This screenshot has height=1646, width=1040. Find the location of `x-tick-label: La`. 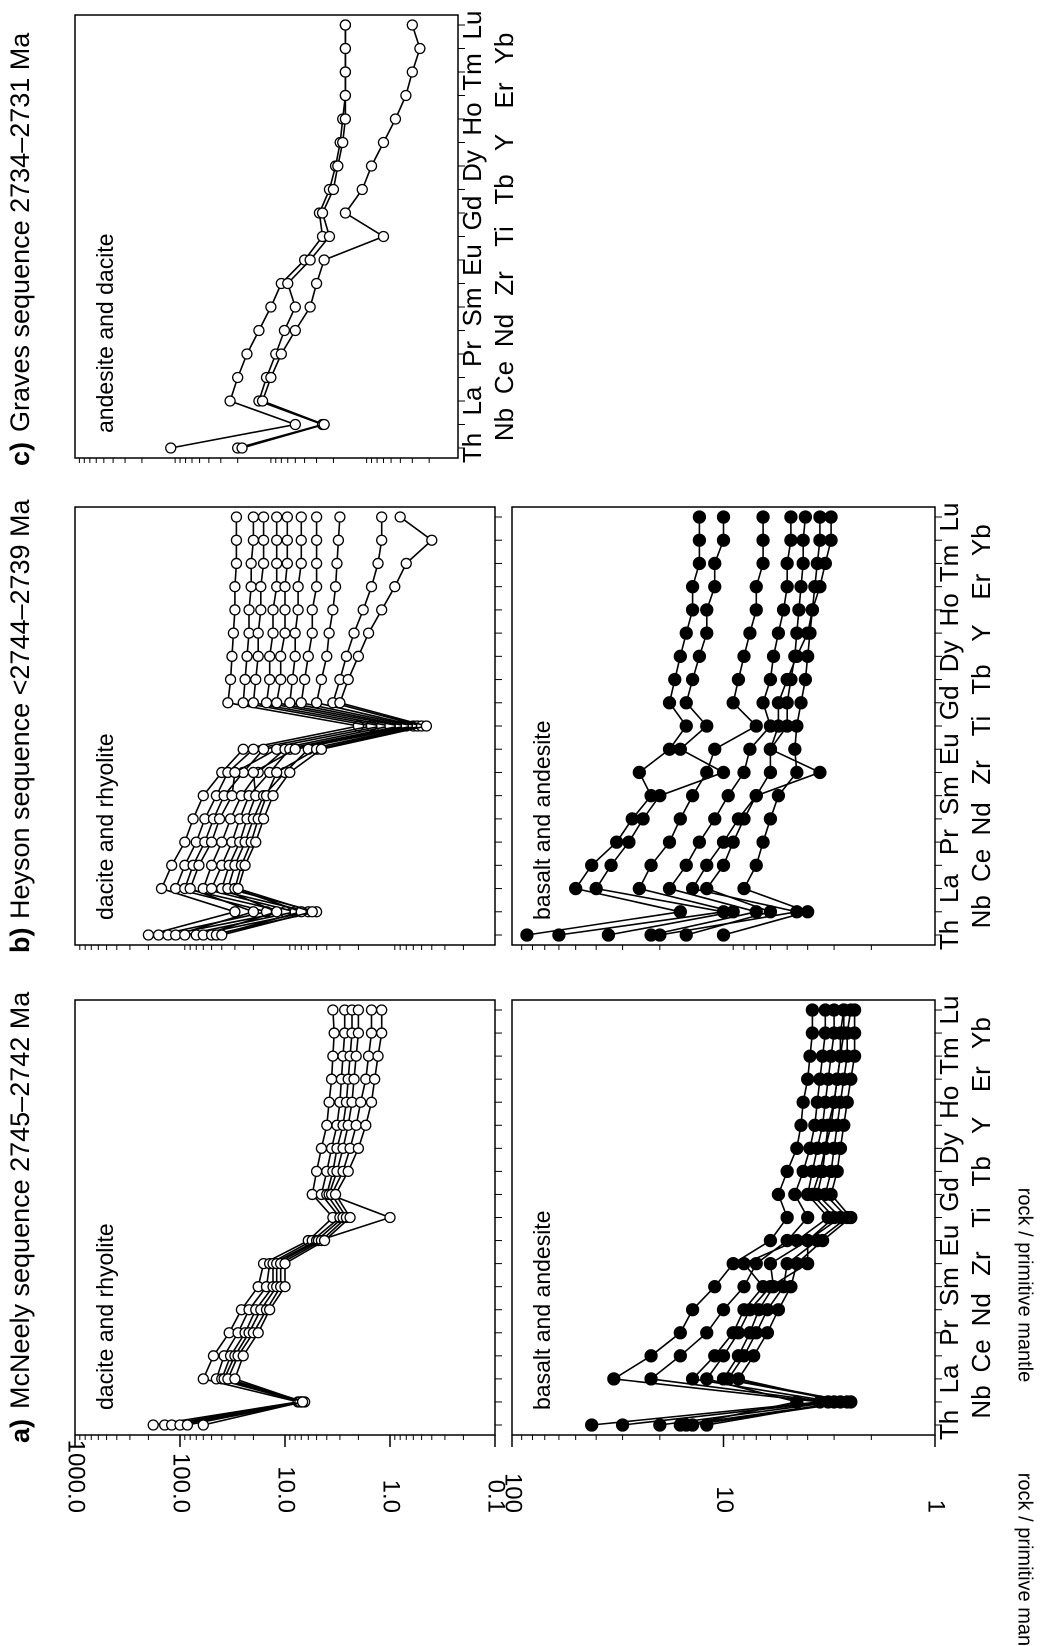

x-tick-label: La is located at coordinates (949, 1378).